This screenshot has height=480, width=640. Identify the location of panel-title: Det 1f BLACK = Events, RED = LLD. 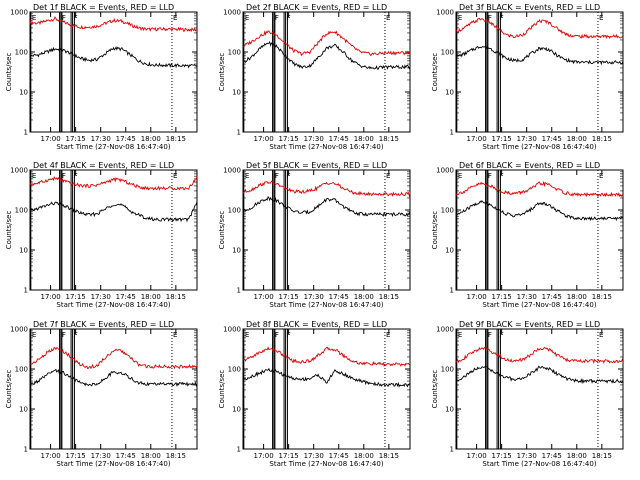
(103, 7).